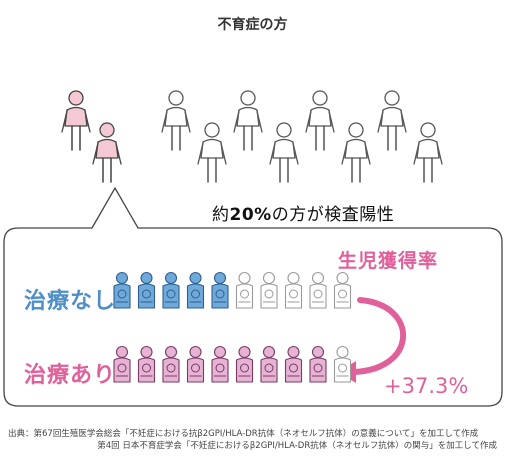 The width and height of the screenshot is (505, 465). Describe the element at coordinates (221, 215) in the screenshot. I see `positive-prefix: 約` at that location.